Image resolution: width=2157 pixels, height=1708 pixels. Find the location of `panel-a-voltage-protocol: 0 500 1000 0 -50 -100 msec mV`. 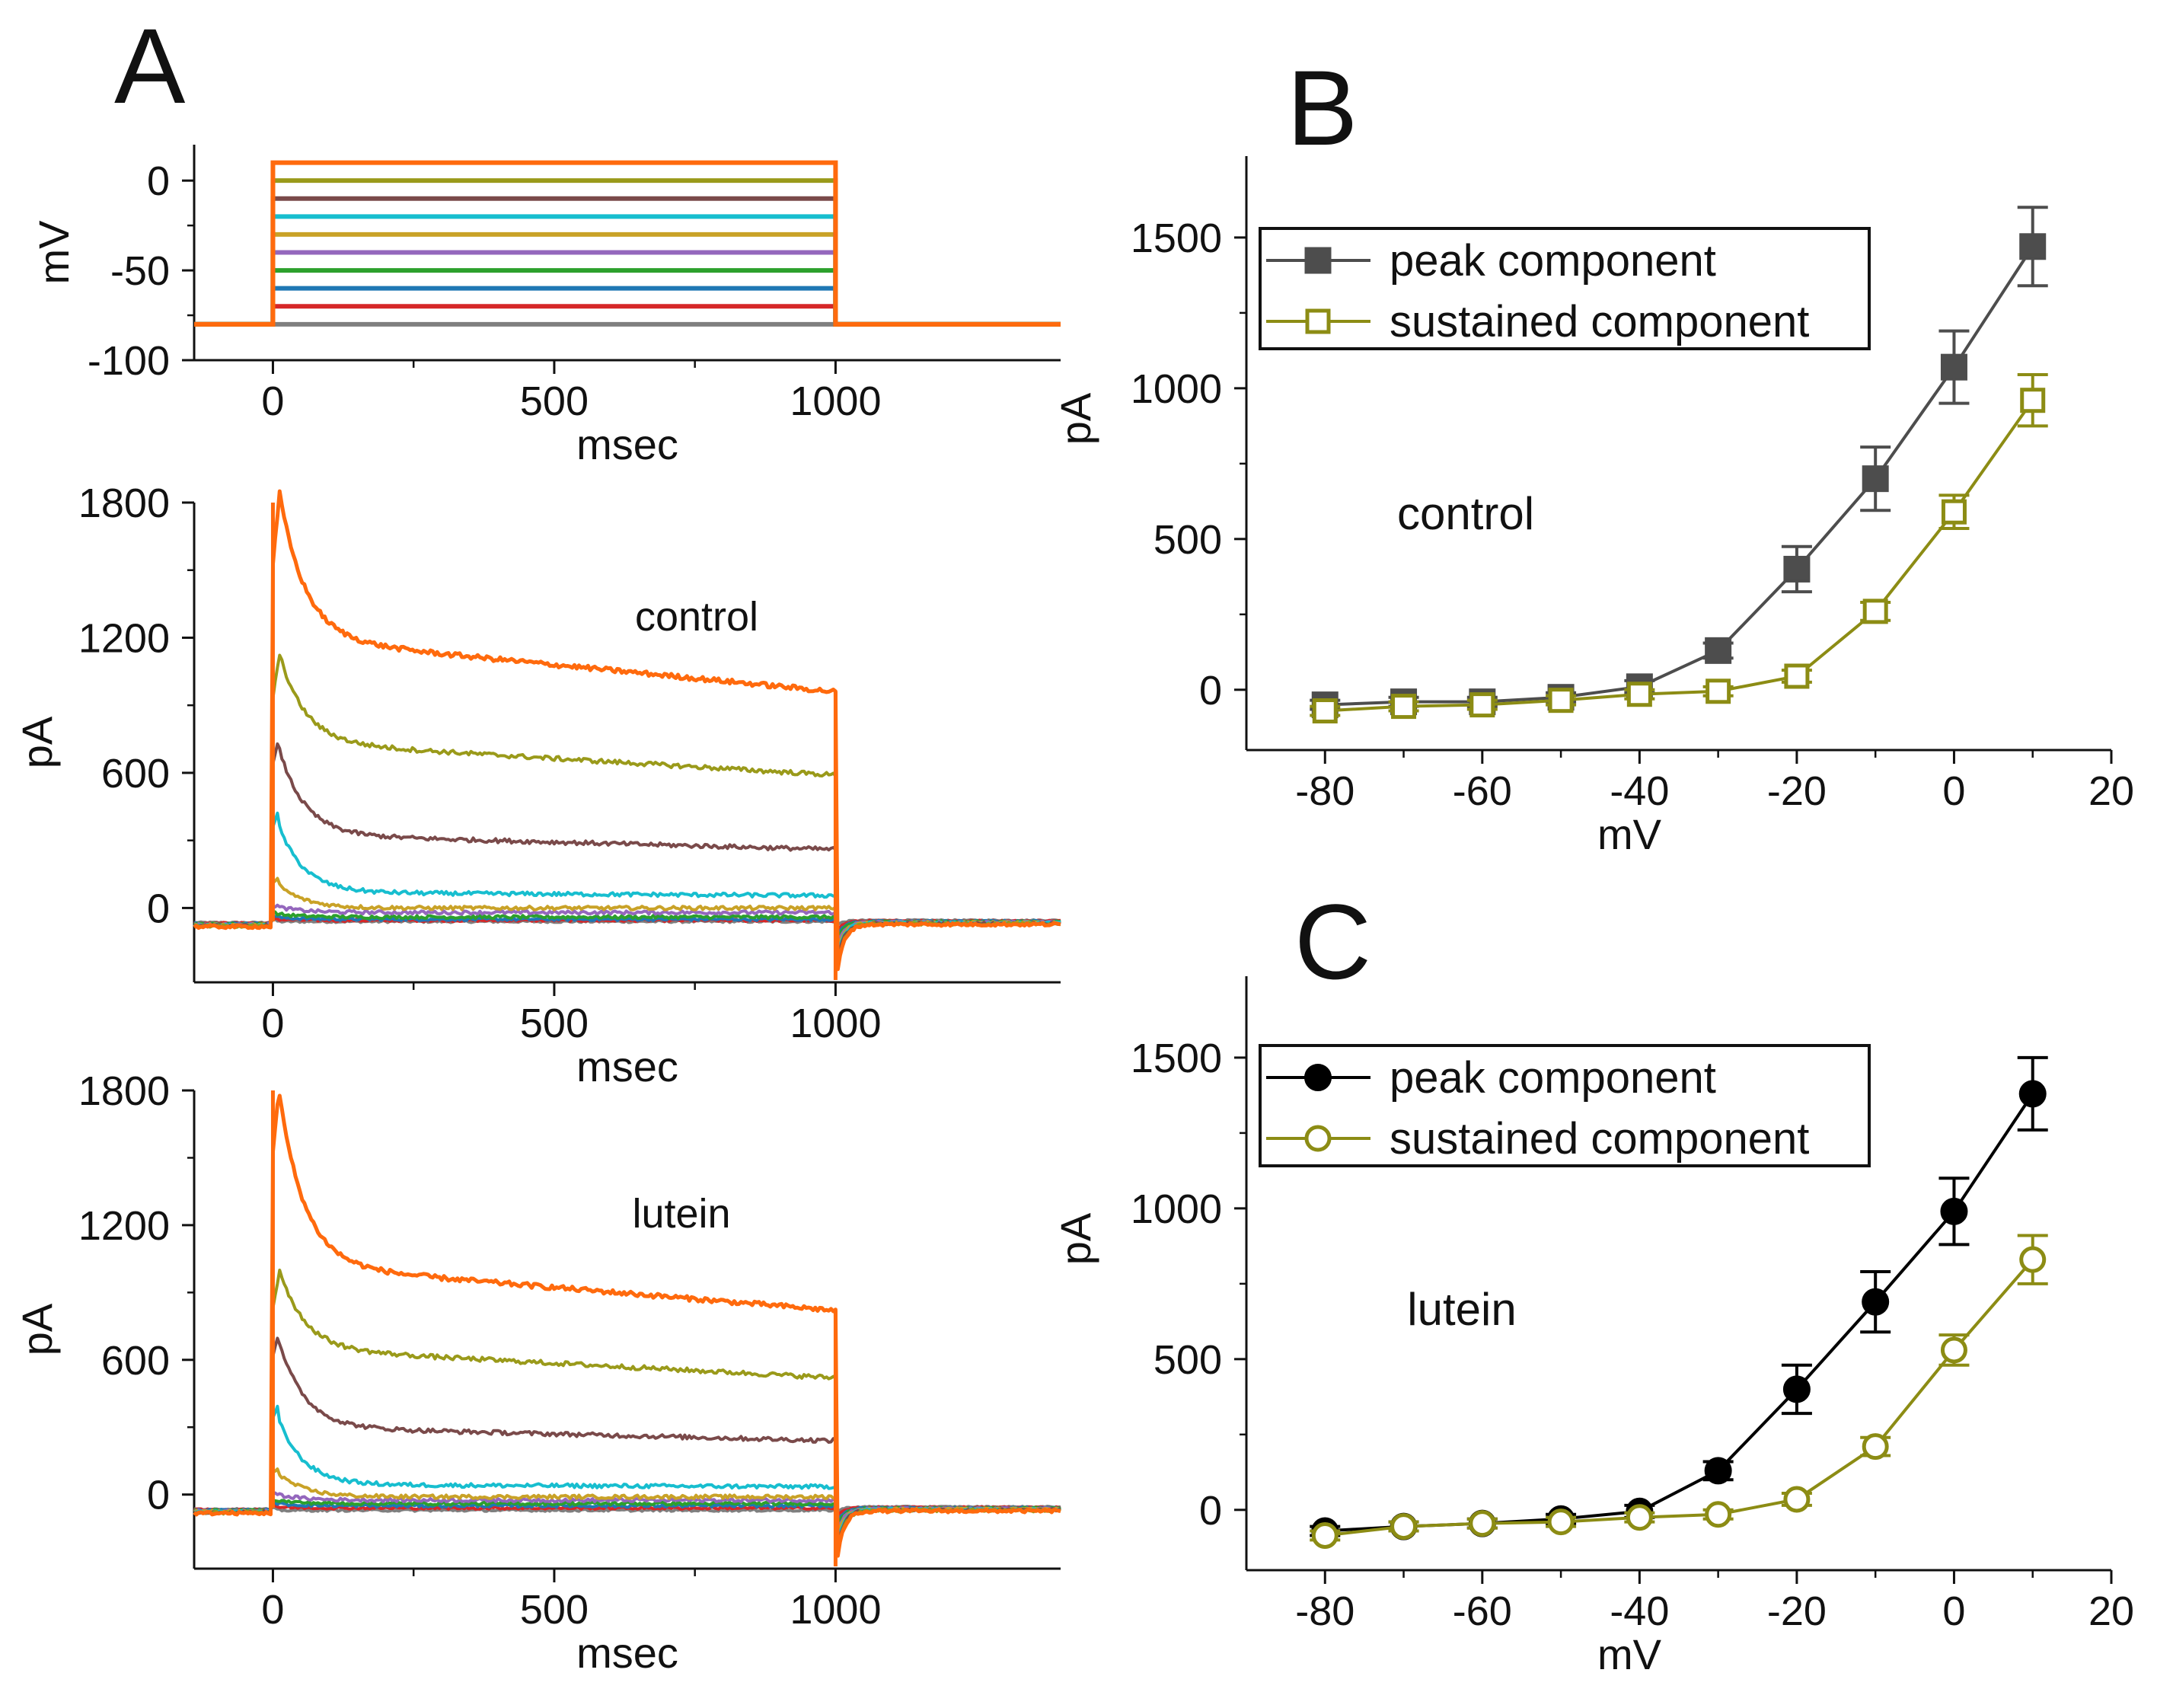

panel-a-voltage-protocol: 0 500 1000 0 -50 -100 msec mV is located at coordinates (545, 306).